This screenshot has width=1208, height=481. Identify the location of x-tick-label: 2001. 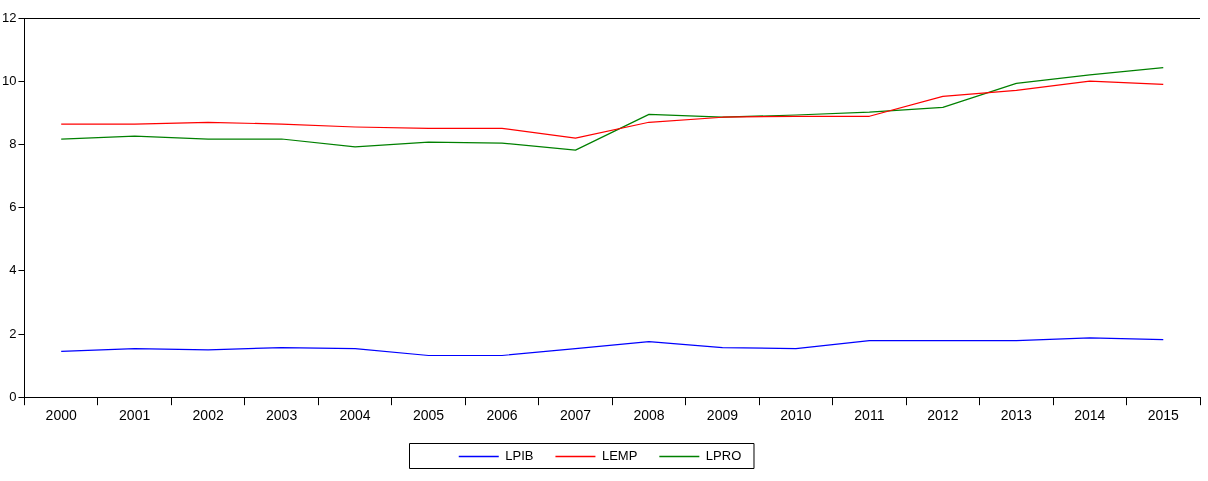
(135, 415).